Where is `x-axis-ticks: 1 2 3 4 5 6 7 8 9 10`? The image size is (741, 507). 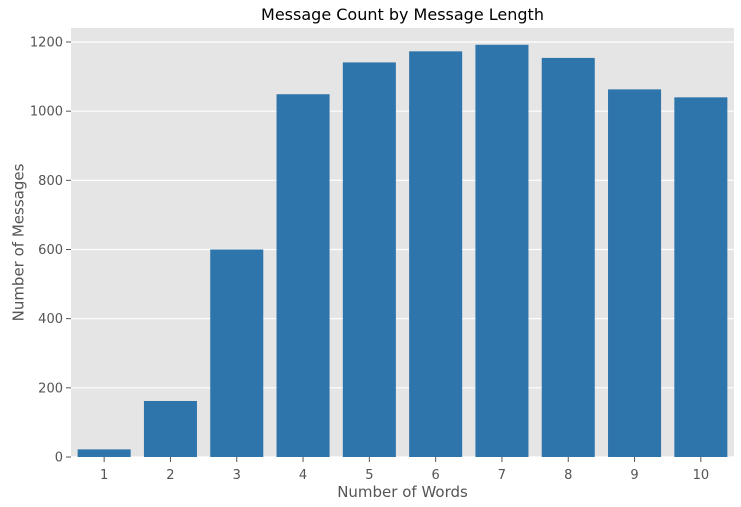
x-axis-ticks: 1 2 3 4 5 6 7 8 9 10 is located at coordinates (404, 470).